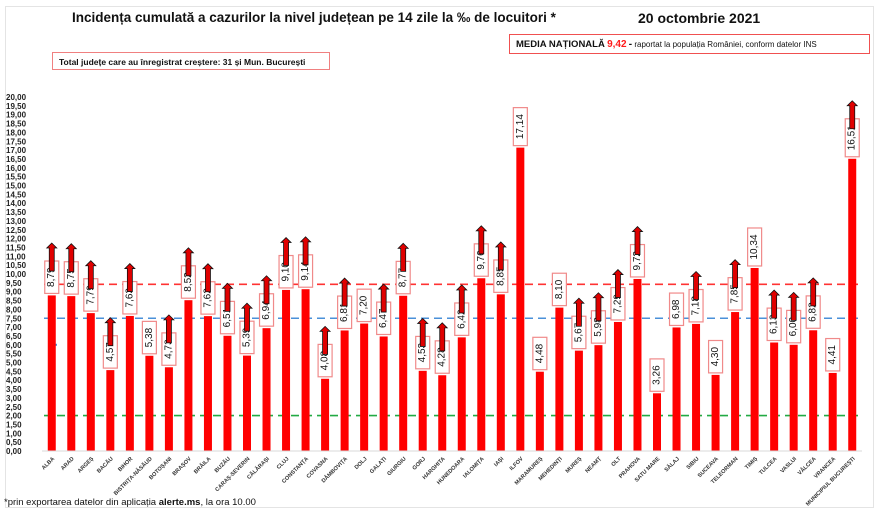 The width and height of the screenshot is (880, 521). Describe the element at coordinates (14, 433) in the screenshot. I see `y-tick-label: 1,00` at that location.